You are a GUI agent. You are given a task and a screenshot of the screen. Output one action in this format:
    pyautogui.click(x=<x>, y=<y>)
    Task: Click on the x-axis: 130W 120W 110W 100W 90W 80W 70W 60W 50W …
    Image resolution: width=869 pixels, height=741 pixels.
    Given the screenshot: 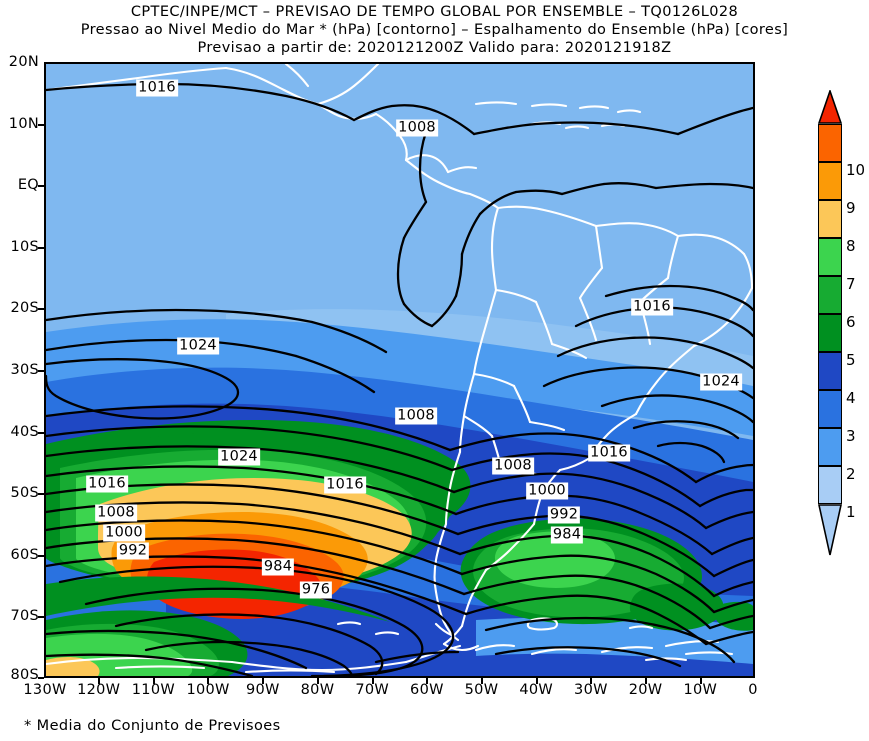 What is the action you would take?
    pyautogui.click(x=390, y=692)
    